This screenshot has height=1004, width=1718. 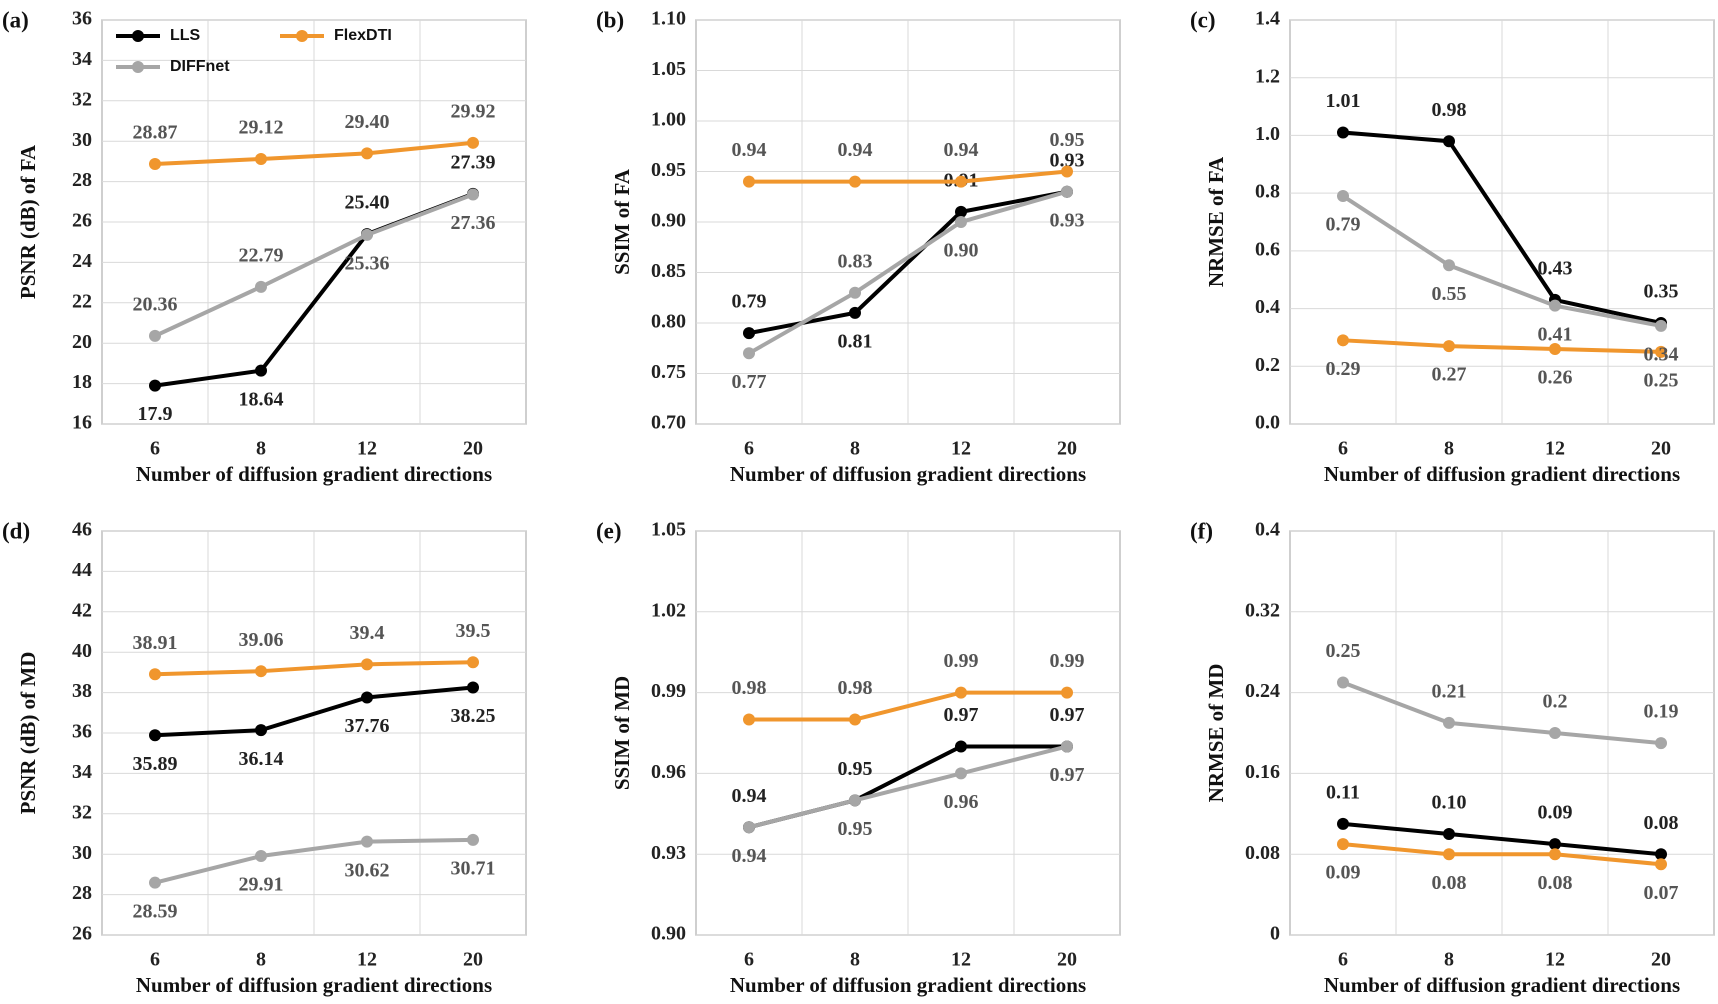 I want to click on y-tick-label: 0.70, so click(x=668, y=423).